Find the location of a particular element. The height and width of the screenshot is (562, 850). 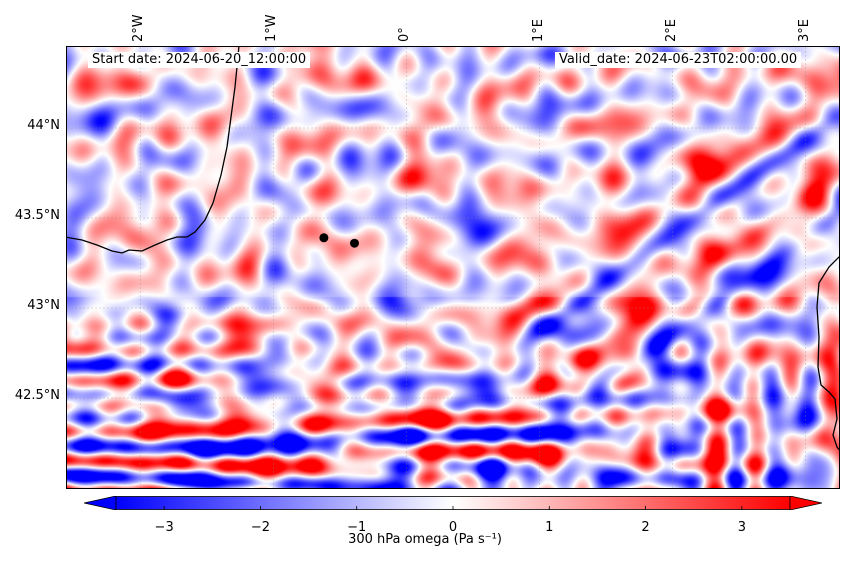

colorbar-tick-5: 2 is located at coordinates (645, 527).